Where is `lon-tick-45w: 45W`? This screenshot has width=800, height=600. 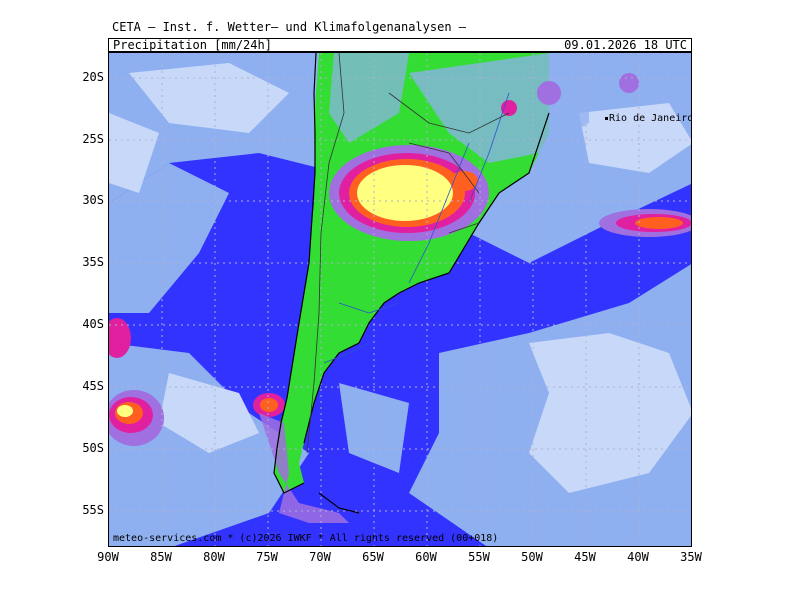 lon-tick-45w: 45W is located at coordinates (585, 557).